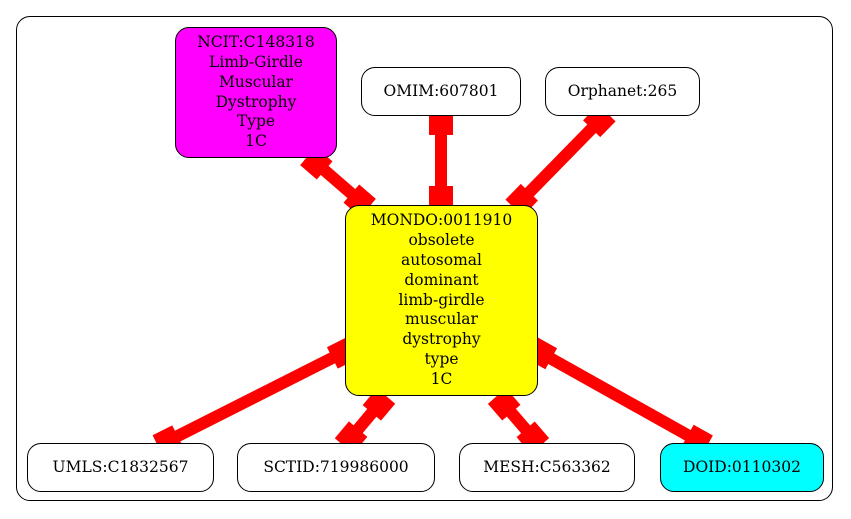  I want to click on edge-head-box-omim-mondo, so click(441, 197).